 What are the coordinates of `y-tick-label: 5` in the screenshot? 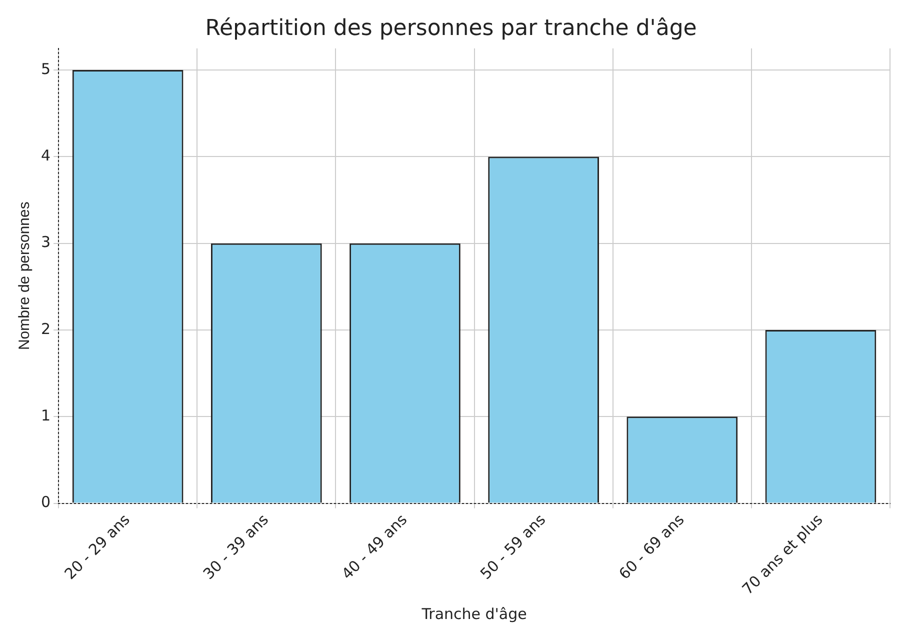 It's located at (45, 69).